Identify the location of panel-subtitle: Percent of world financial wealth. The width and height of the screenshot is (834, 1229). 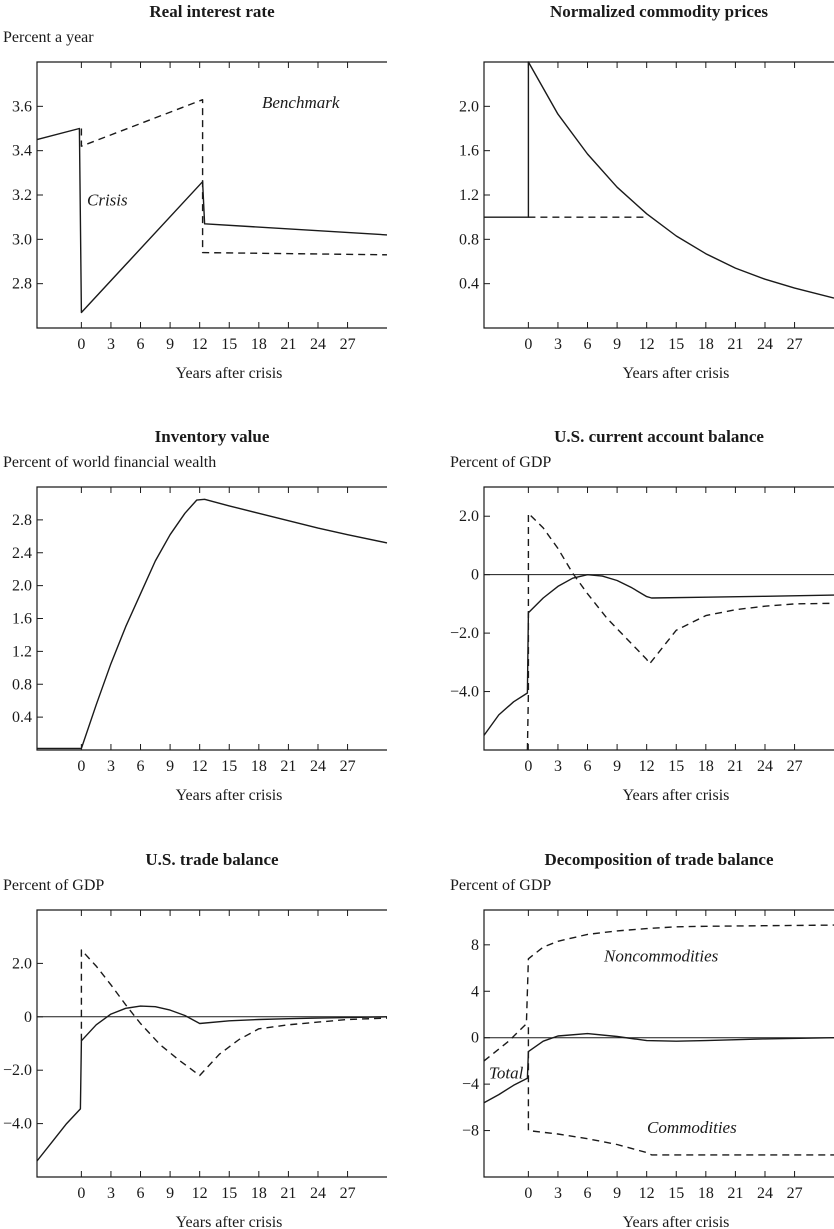
(109, 462).